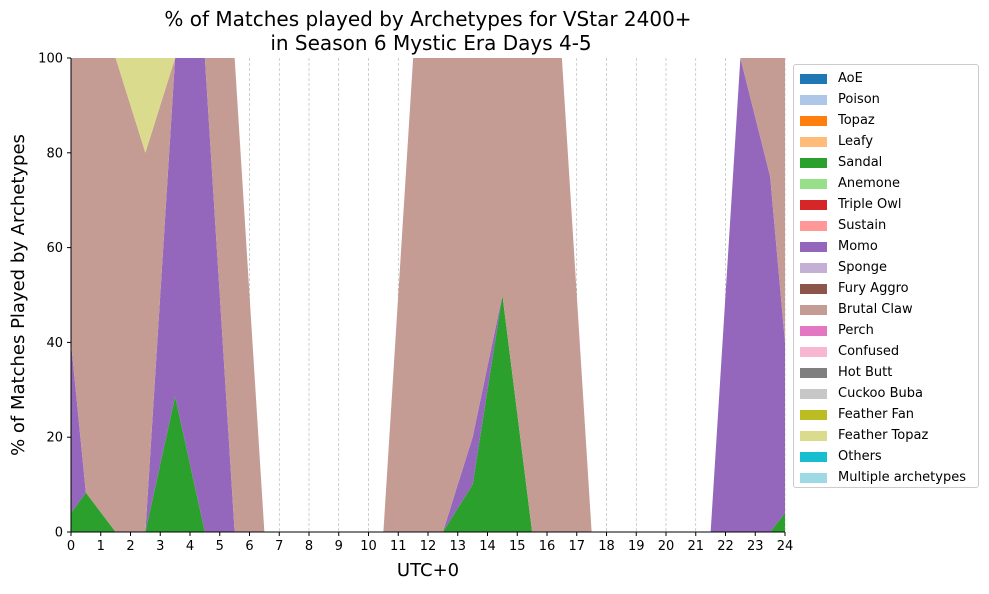  What do you see at coordinates (339, 546) in the screenshot?
I see `x-tick-label-9: 9` at bounding box center [339, 546].